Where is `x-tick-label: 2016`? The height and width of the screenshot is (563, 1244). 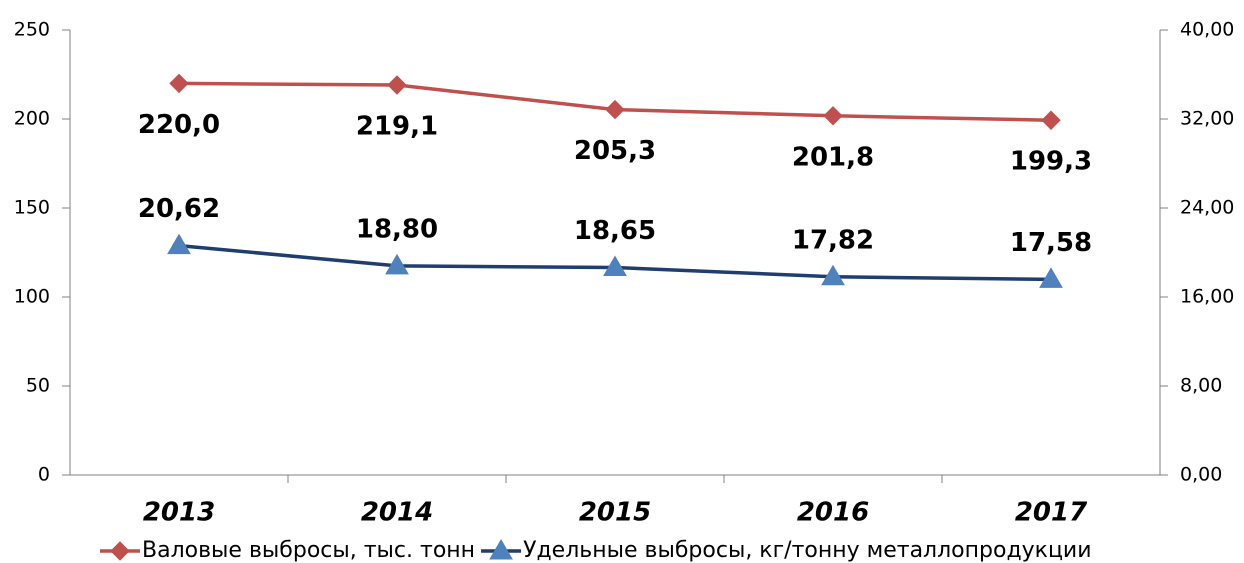
x-tick-label: 2016 is located at coordinates (833, 513).